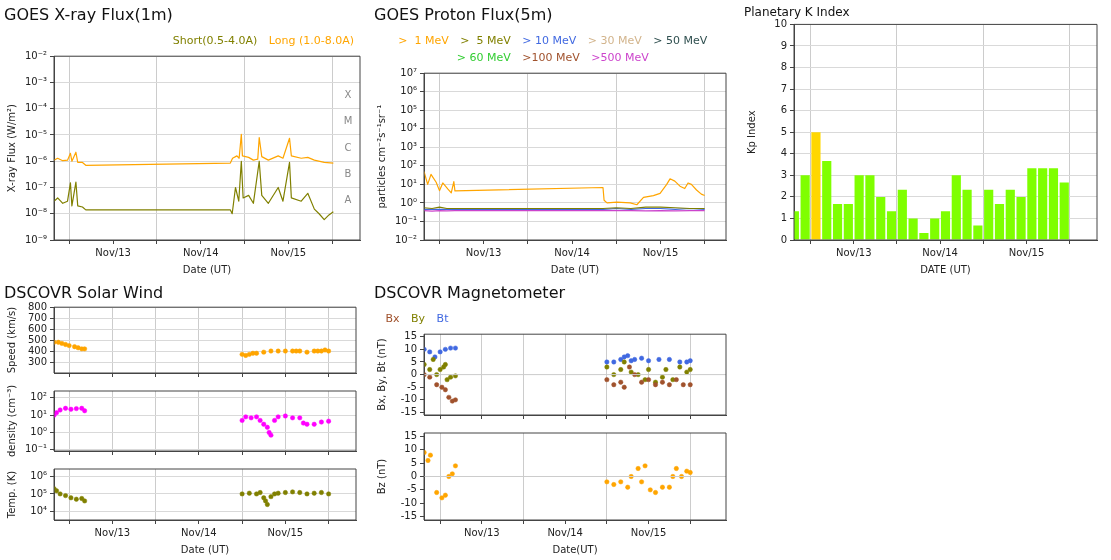 Image resolution: width=1111 pixels, height=560 pixels. What do you see at coordinates (551, 57) in the screenshot?
I see `legend-label: >100 MeV` at bounding box center [551, 57].